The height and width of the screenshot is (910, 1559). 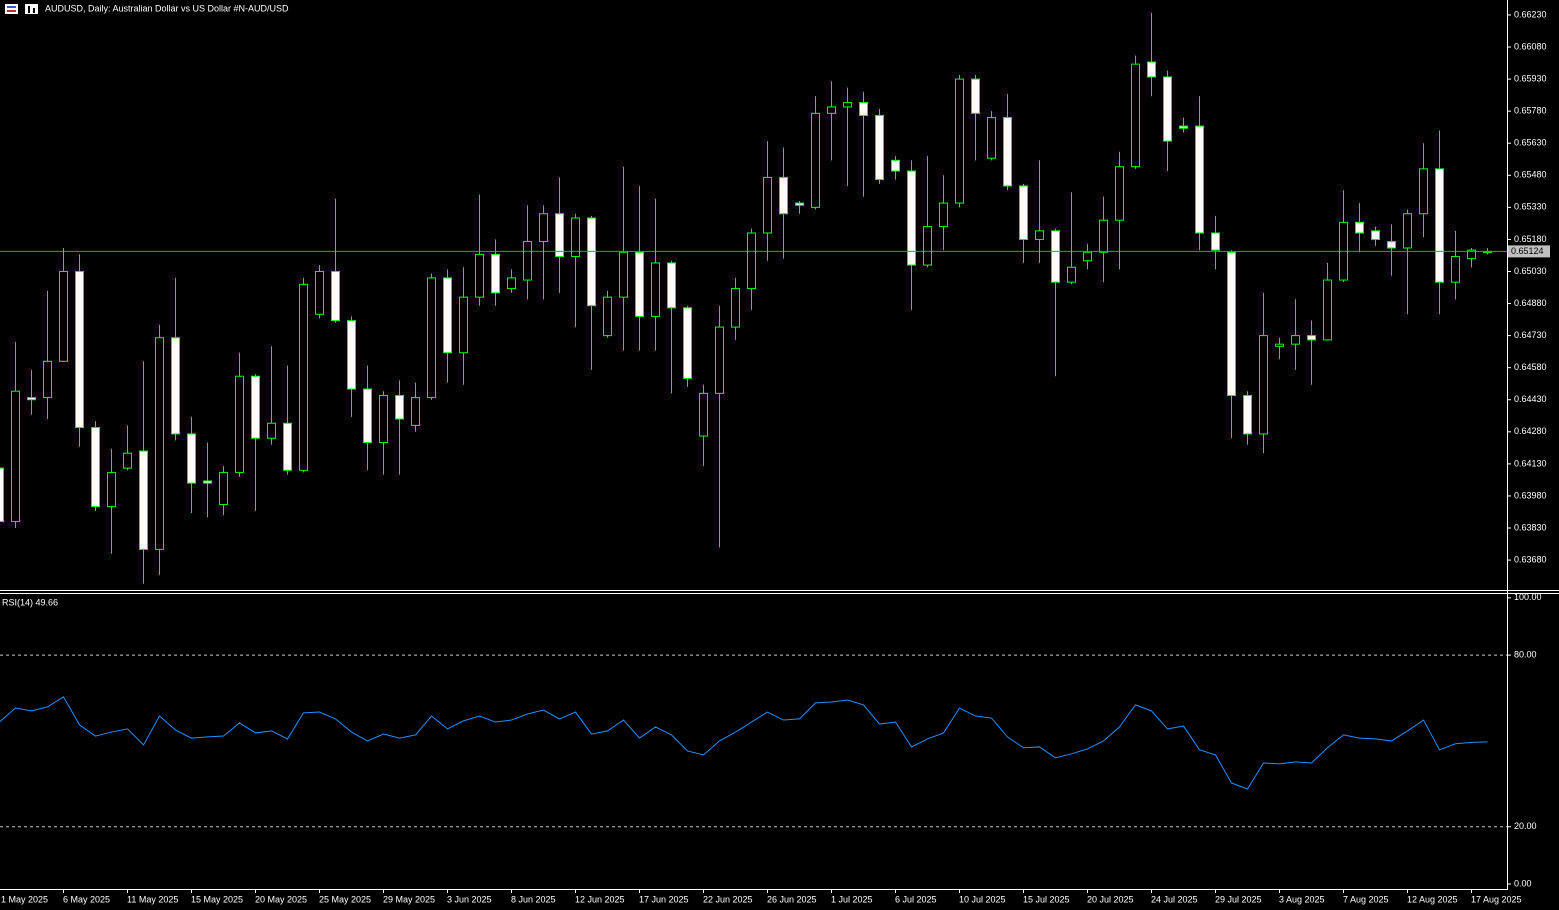 I want to click on x-tick-label: 6 Jul 2025, so click(x=916, y=899).